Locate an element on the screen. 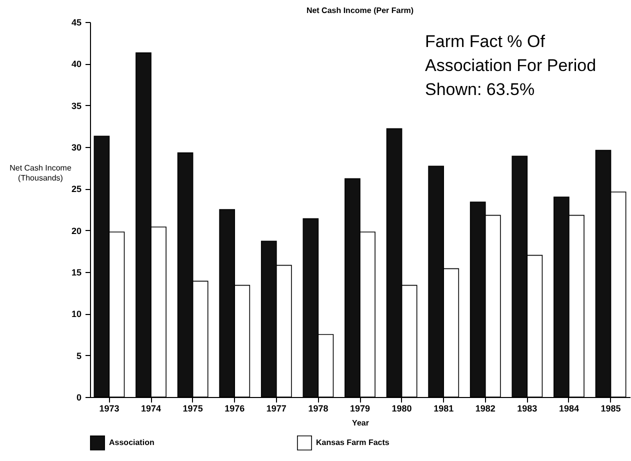 The height and width of the screenshot is (461, 631). x-tick-label: 1975 is located at coordinates (192, 409).